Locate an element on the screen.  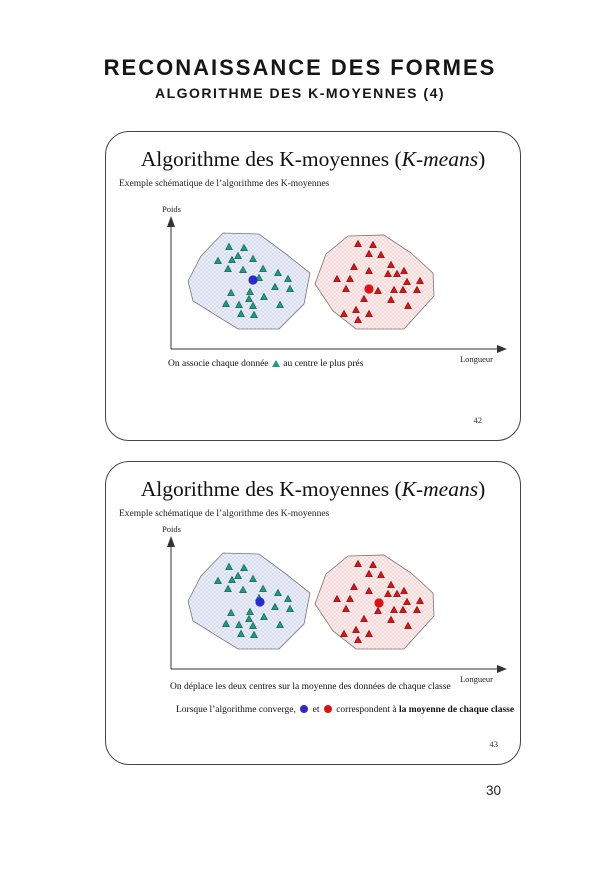
kmeans-scatter-chart-2: Poids Longueur is located at coordinates (316, 606).